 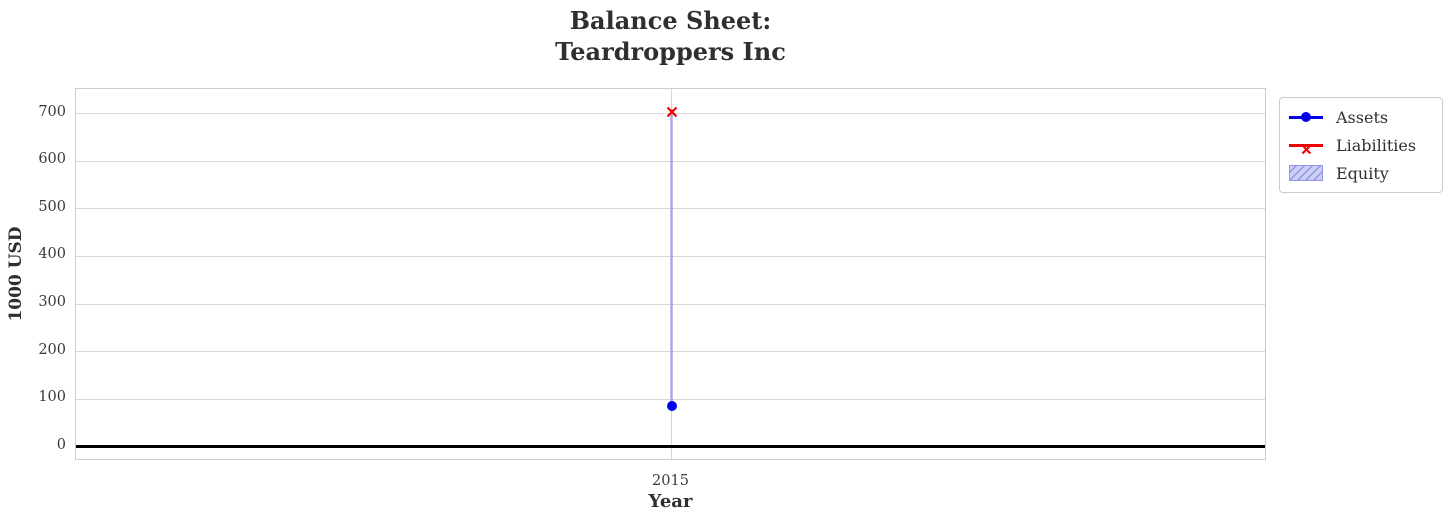 What do you see at coordinates (670, 446) in the screenshot?
I see `zero-axhline` at bounding box center [670, 446].